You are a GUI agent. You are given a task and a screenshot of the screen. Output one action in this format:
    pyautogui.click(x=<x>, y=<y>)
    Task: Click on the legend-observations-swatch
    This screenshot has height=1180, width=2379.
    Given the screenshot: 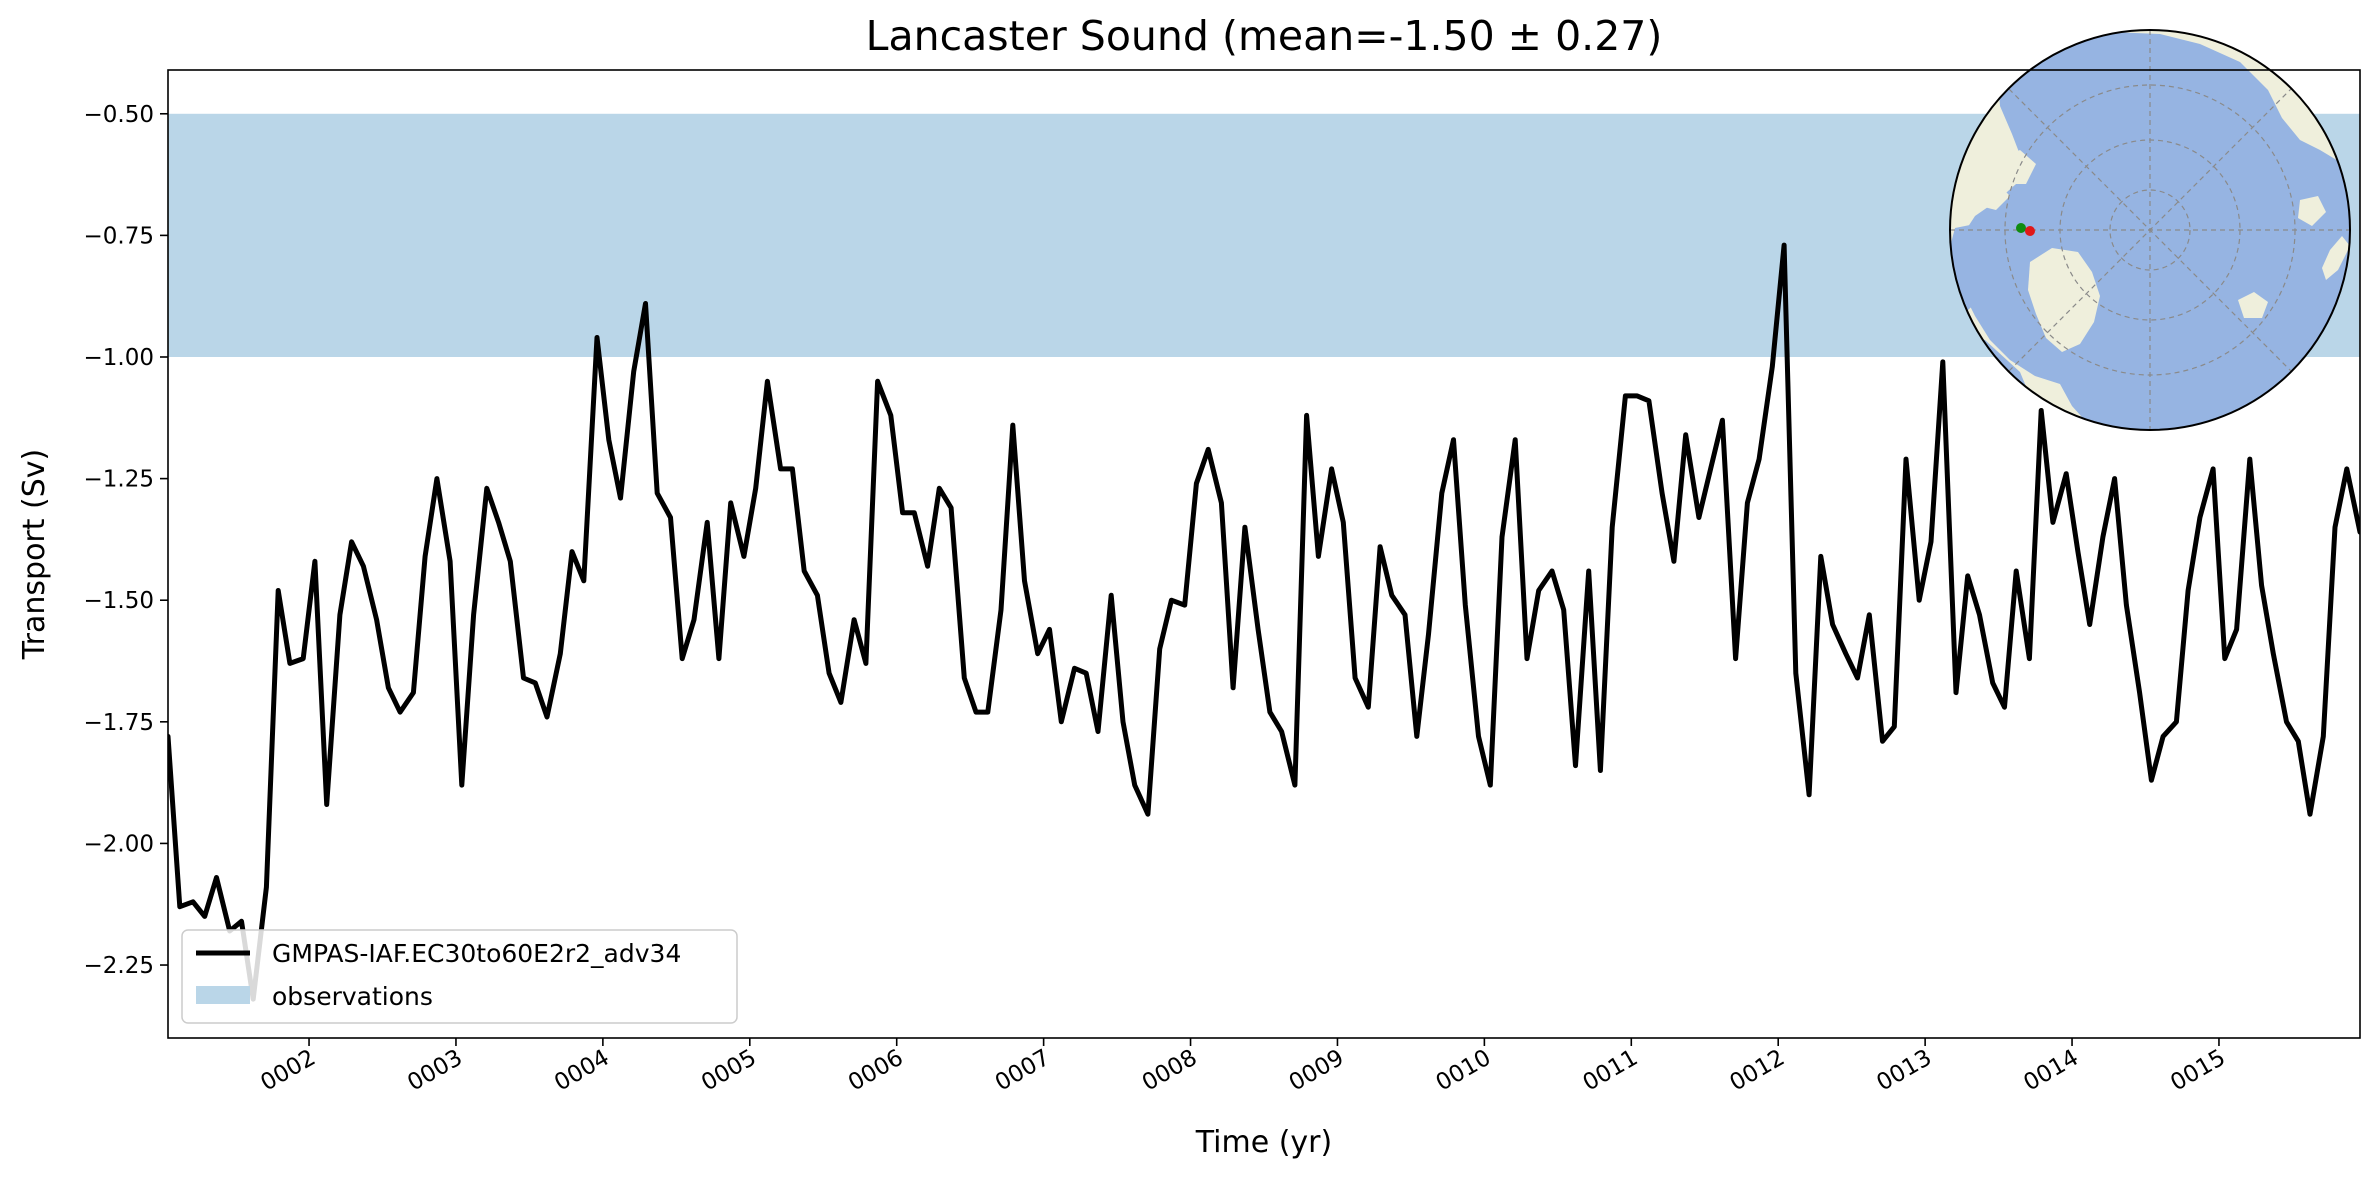 What is the action you would take?
    pyautogui.click(x=223, y=995)
    